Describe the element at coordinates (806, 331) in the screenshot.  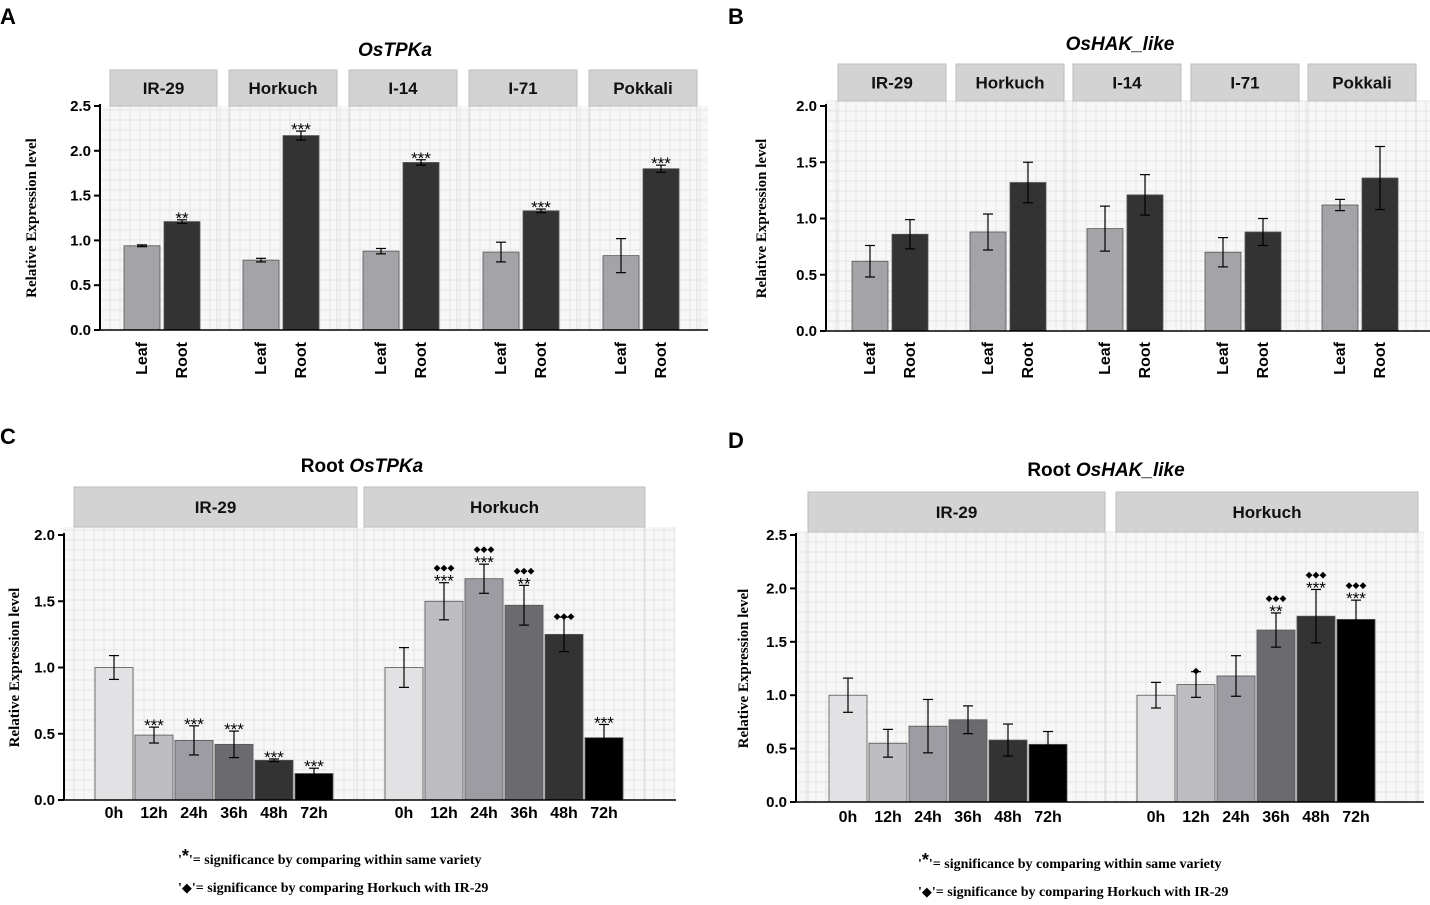
I see `y-tick-label: 0.0` at that location.